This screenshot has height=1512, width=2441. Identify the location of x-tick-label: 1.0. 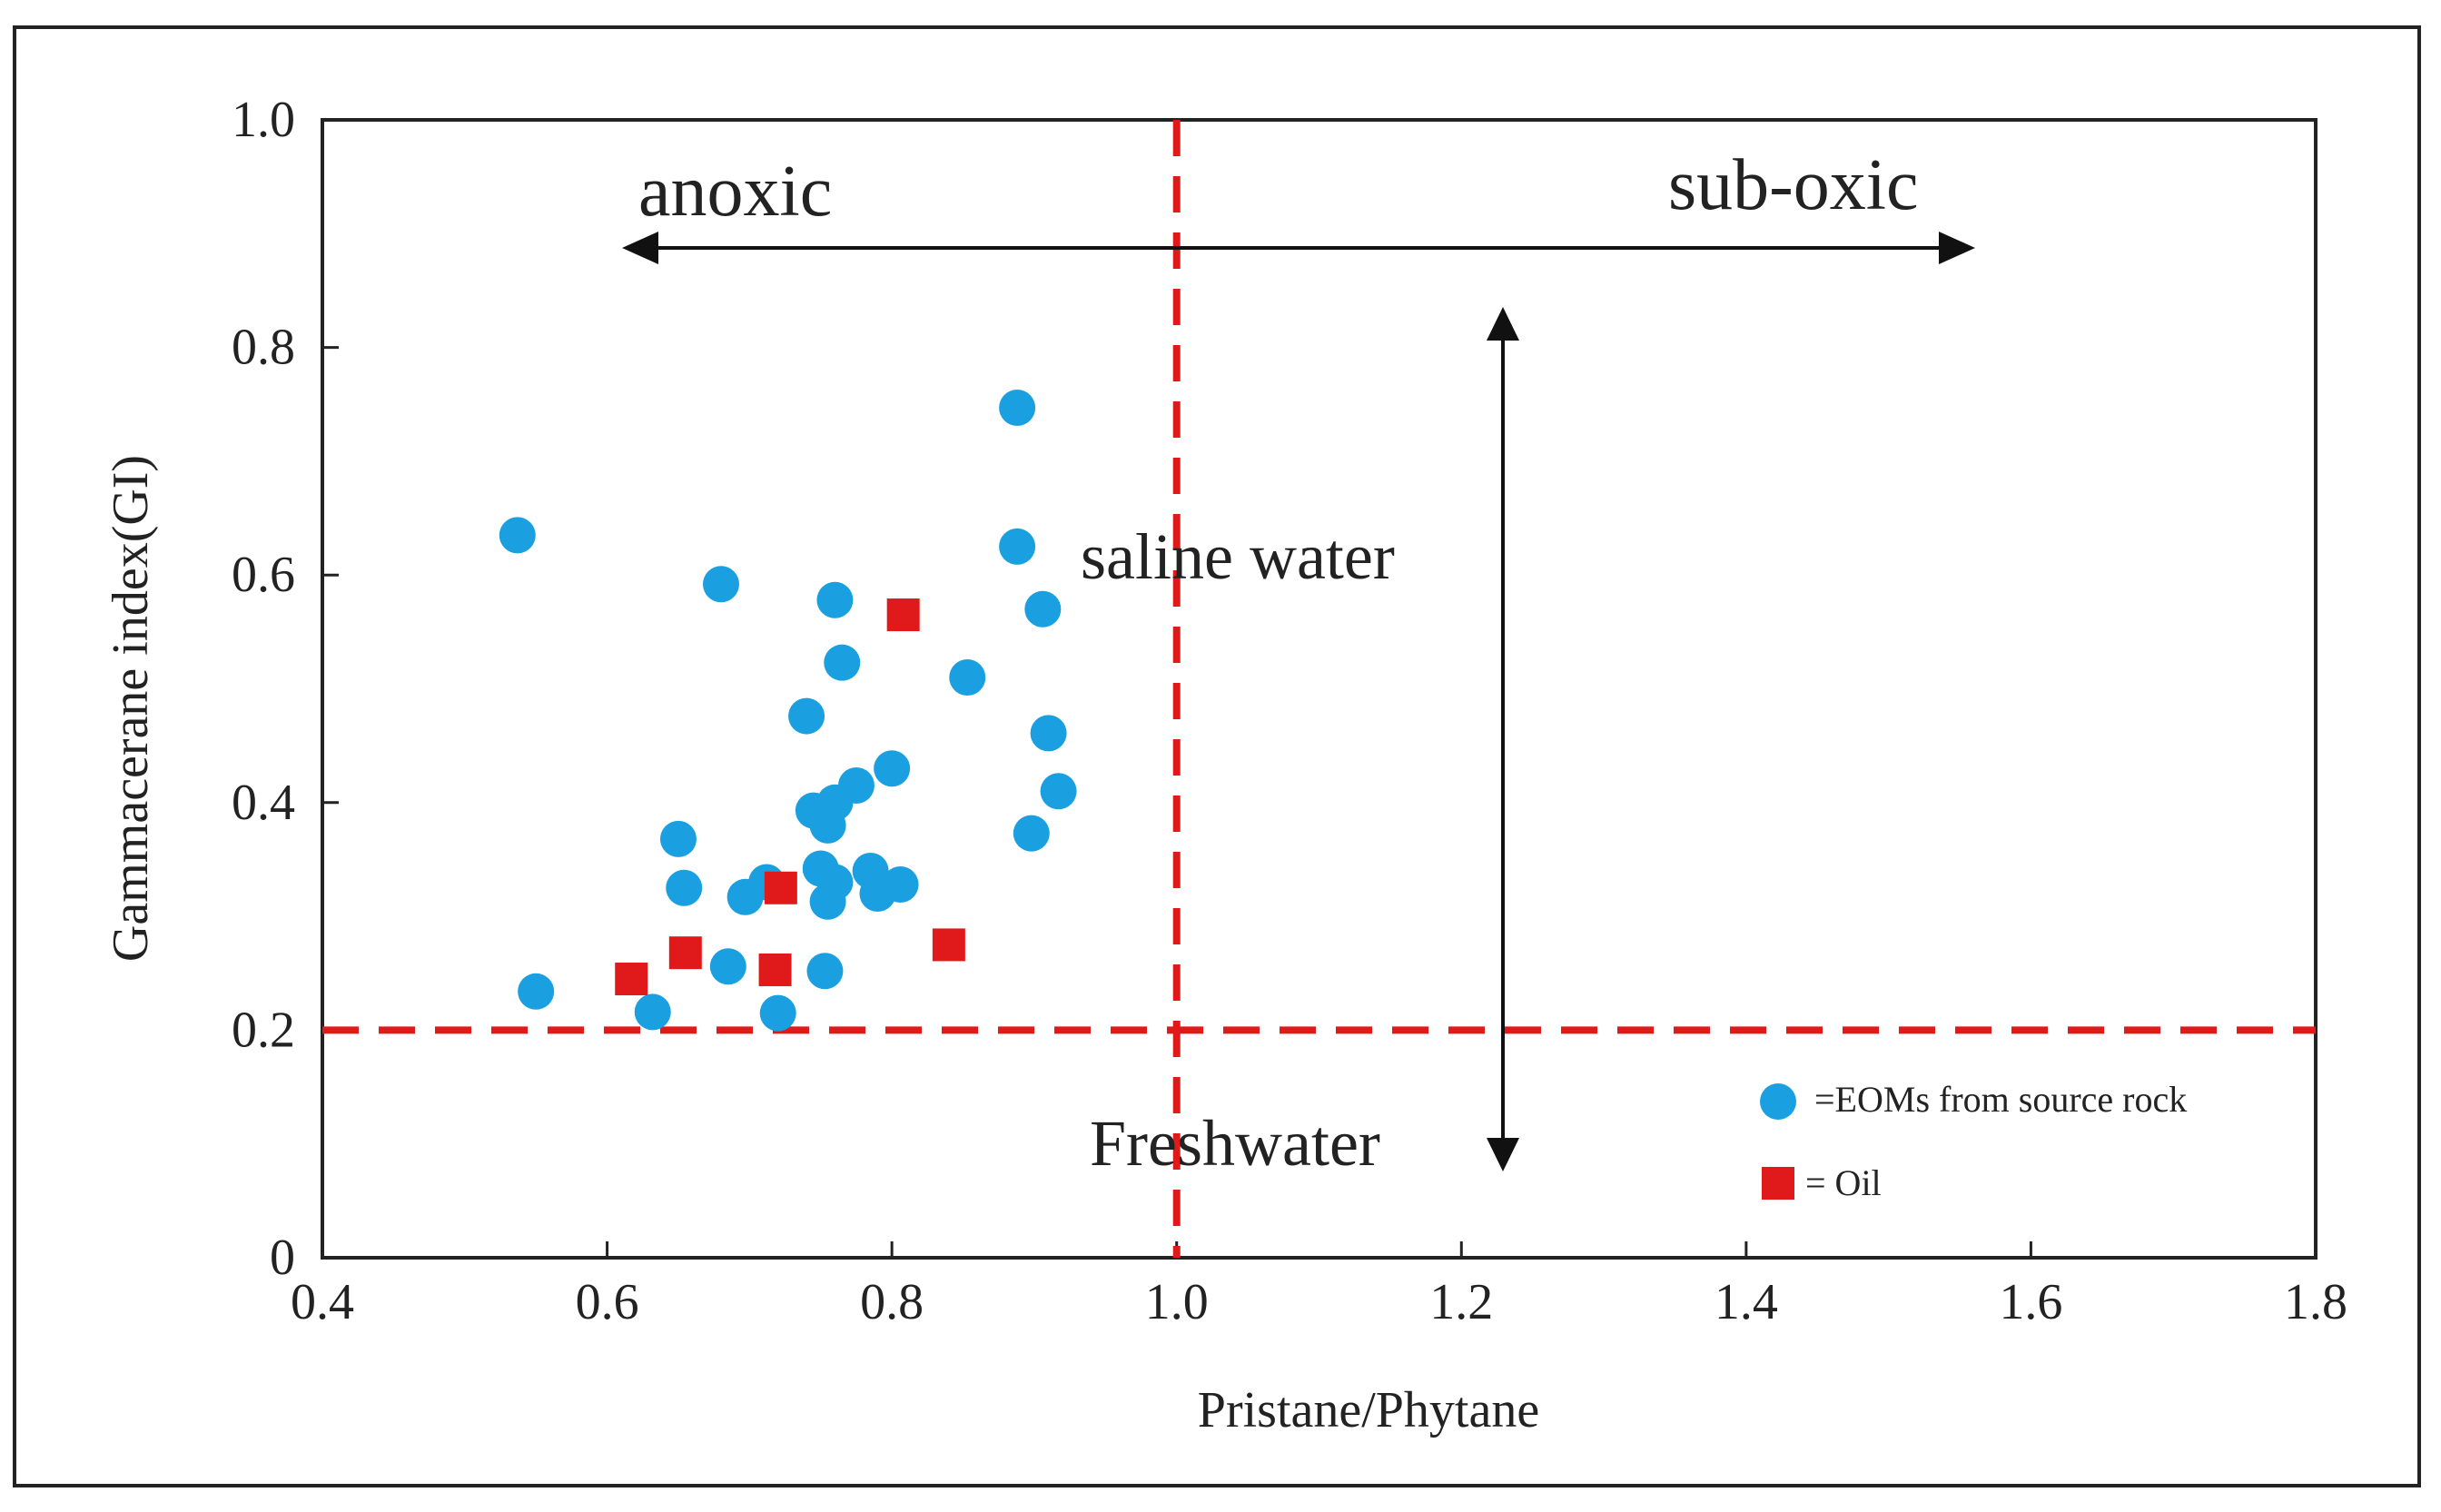
(1177, 1302).